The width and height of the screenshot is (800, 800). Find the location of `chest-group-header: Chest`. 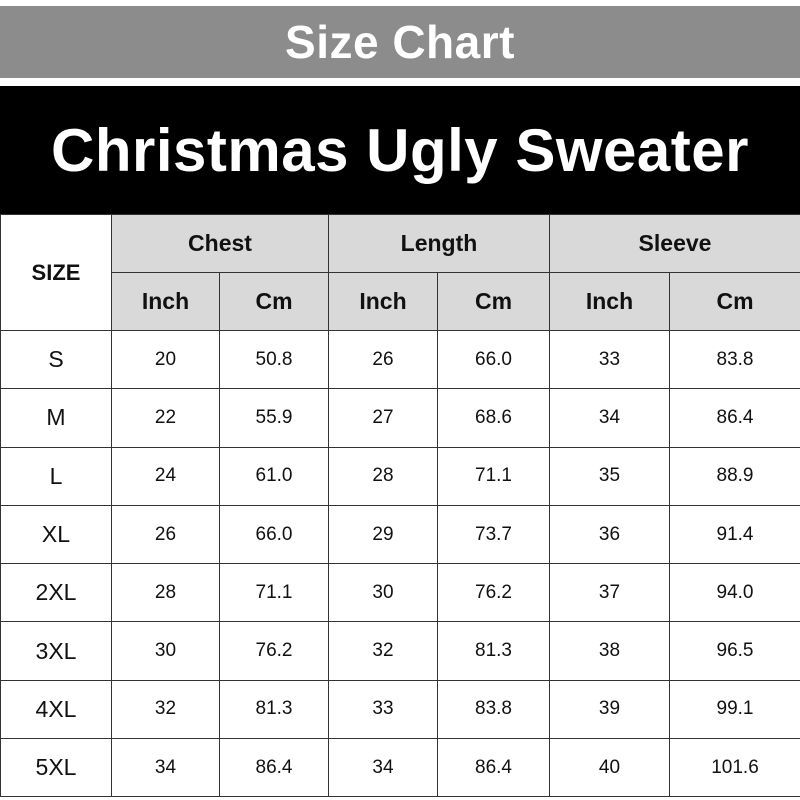

chest-group-header: Chest is located at coordinates (220, 243).